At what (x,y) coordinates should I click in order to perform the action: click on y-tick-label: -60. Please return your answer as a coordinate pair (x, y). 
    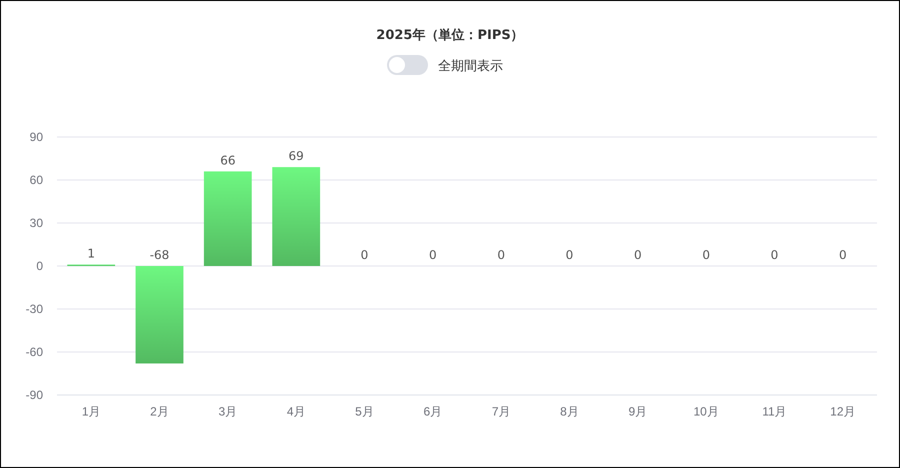
    Looking at the image, I should click on (35, 351).